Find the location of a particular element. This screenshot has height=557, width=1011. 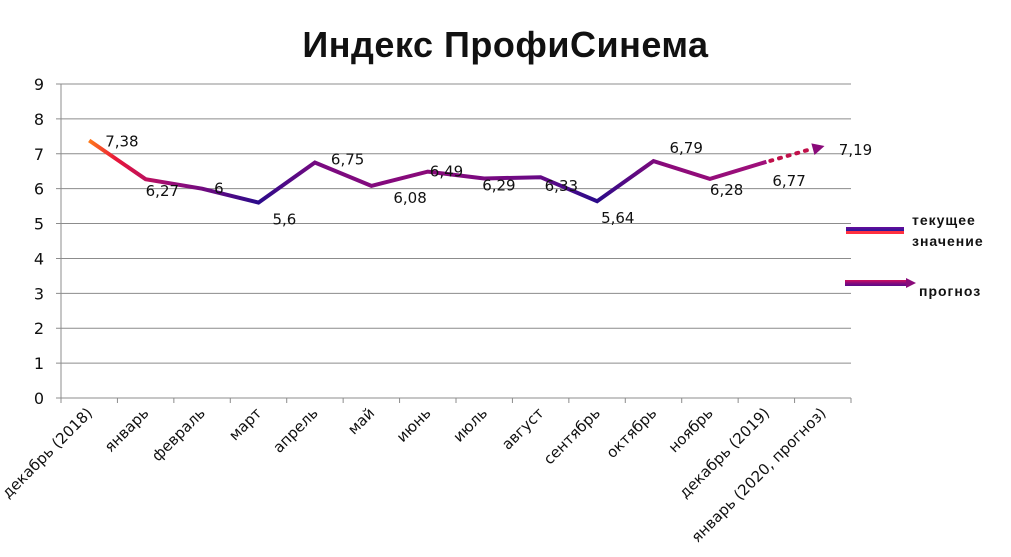

legend-swatch-forecast is located at coordinates (876, 283).